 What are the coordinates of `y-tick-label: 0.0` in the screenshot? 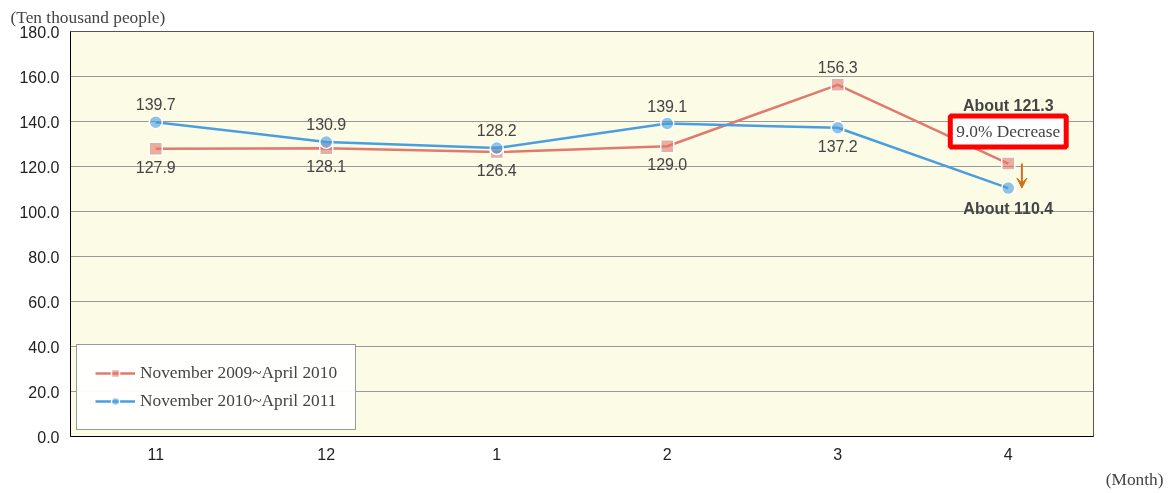 It's located at (48, 437).